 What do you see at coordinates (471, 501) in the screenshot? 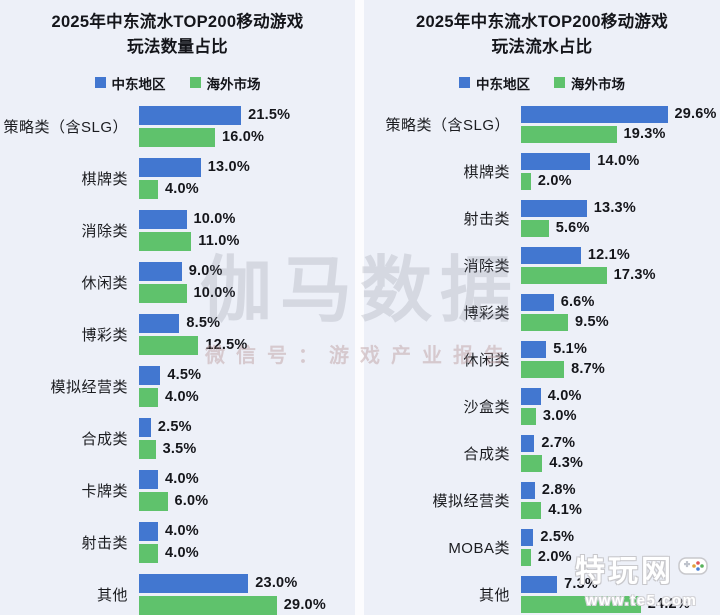
I see `category-label: 模拟经营类` at bounding box center [471, 501].